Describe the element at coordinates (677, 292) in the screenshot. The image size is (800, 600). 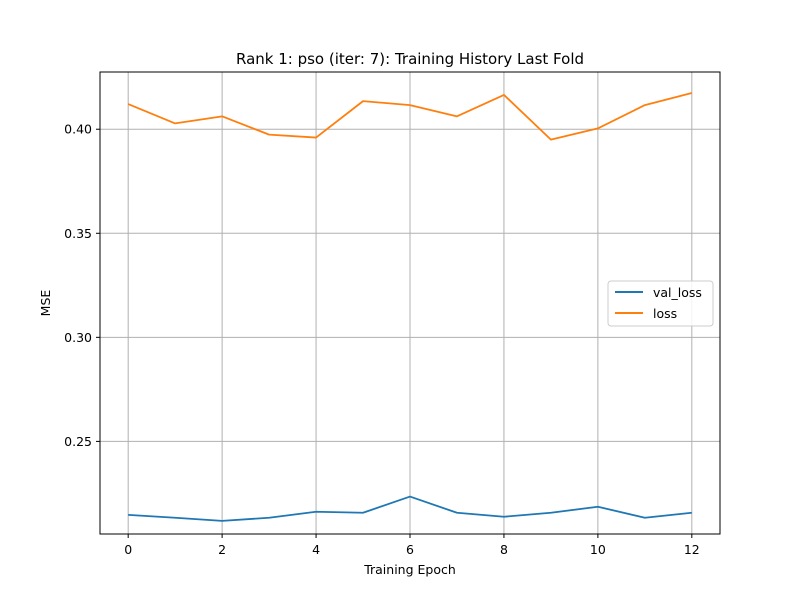
I see `legend-label-val-loss: val_loss` at that location.